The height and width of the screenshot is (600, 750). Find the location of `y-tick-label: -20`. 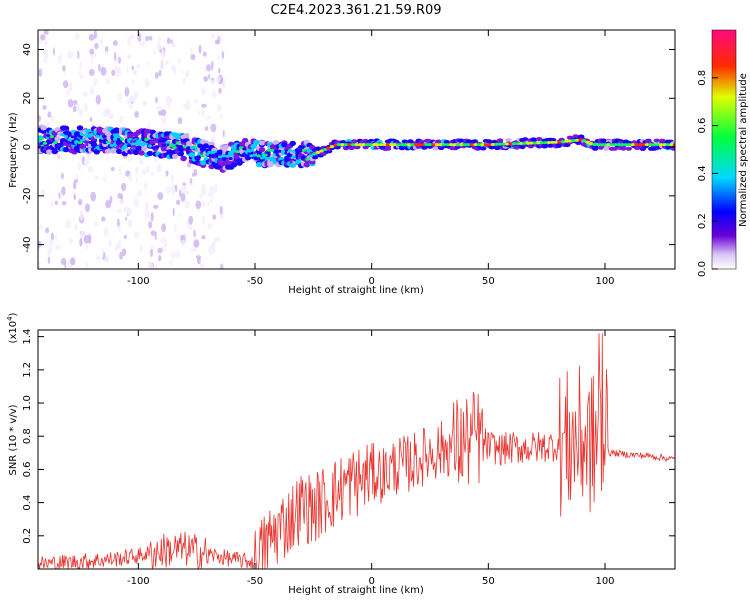

y-tick-label: -20 is located at coordinates (27, 196).